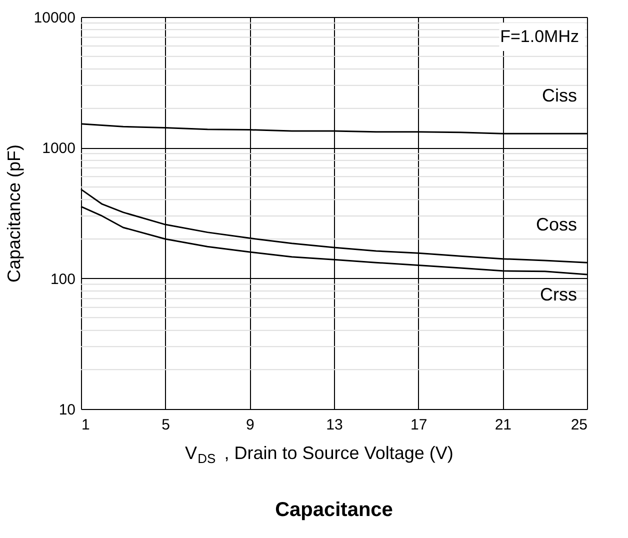 Image resolution: width=628 pixels, height=538 pixels. What do you see at coordinates (166, 425) in the screenshot?
I see `x-tick-label: 5` at bounding box center [166, 425].